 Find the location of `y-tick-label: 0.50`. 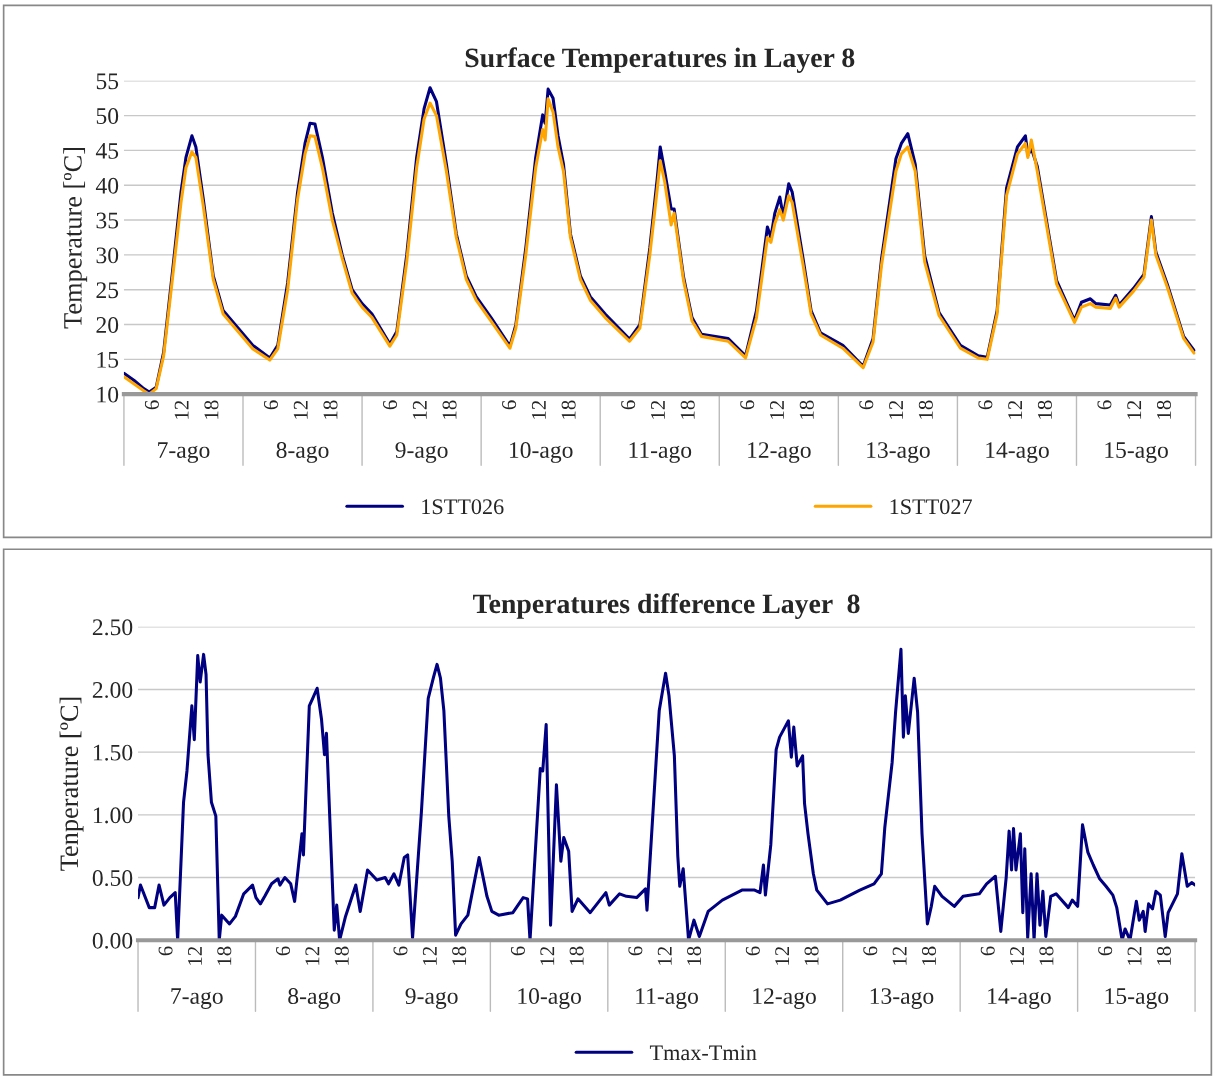

y-tick-label: 0.50 is located at coordinates (112, 878).